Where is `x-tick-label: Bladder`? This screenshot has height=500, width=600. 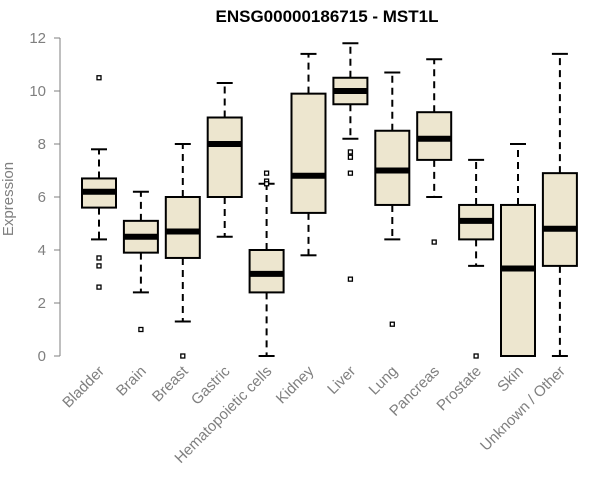 x-tick-label: Bladder is located at coordinates (83, 387).